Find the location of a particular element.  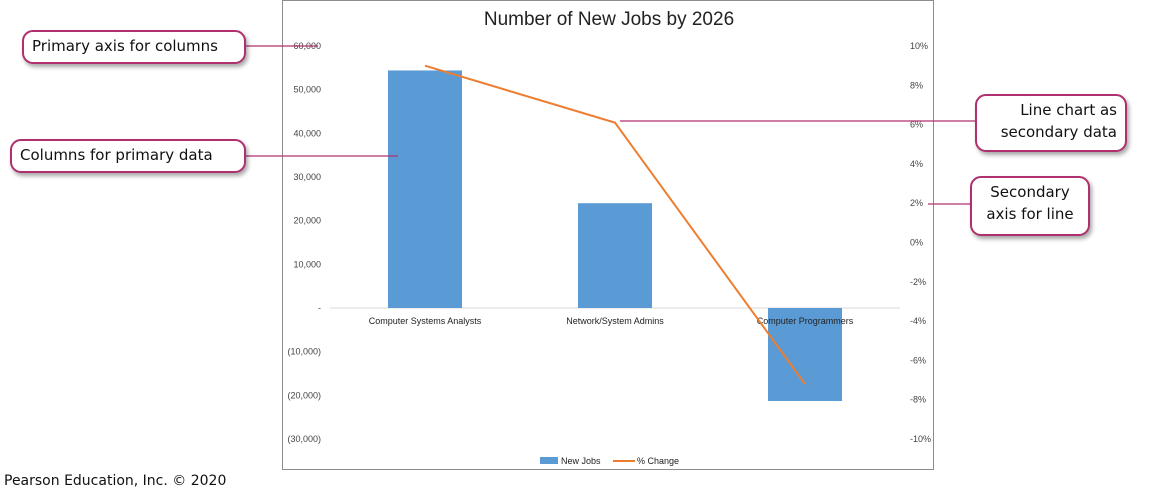

secondary-axis-tick-label: -2% is located at coordinates (918, 282).